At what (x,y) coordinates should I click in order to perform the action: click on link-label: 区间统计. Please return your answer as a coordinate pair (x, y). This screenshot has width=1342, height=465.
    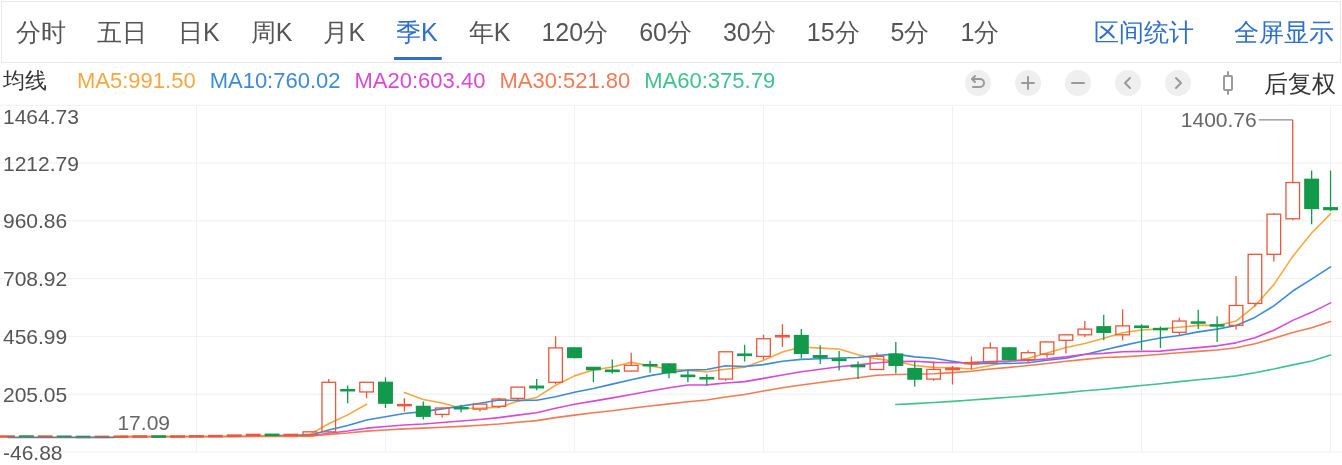
    Looking at the image, I should click on (1144, 32).